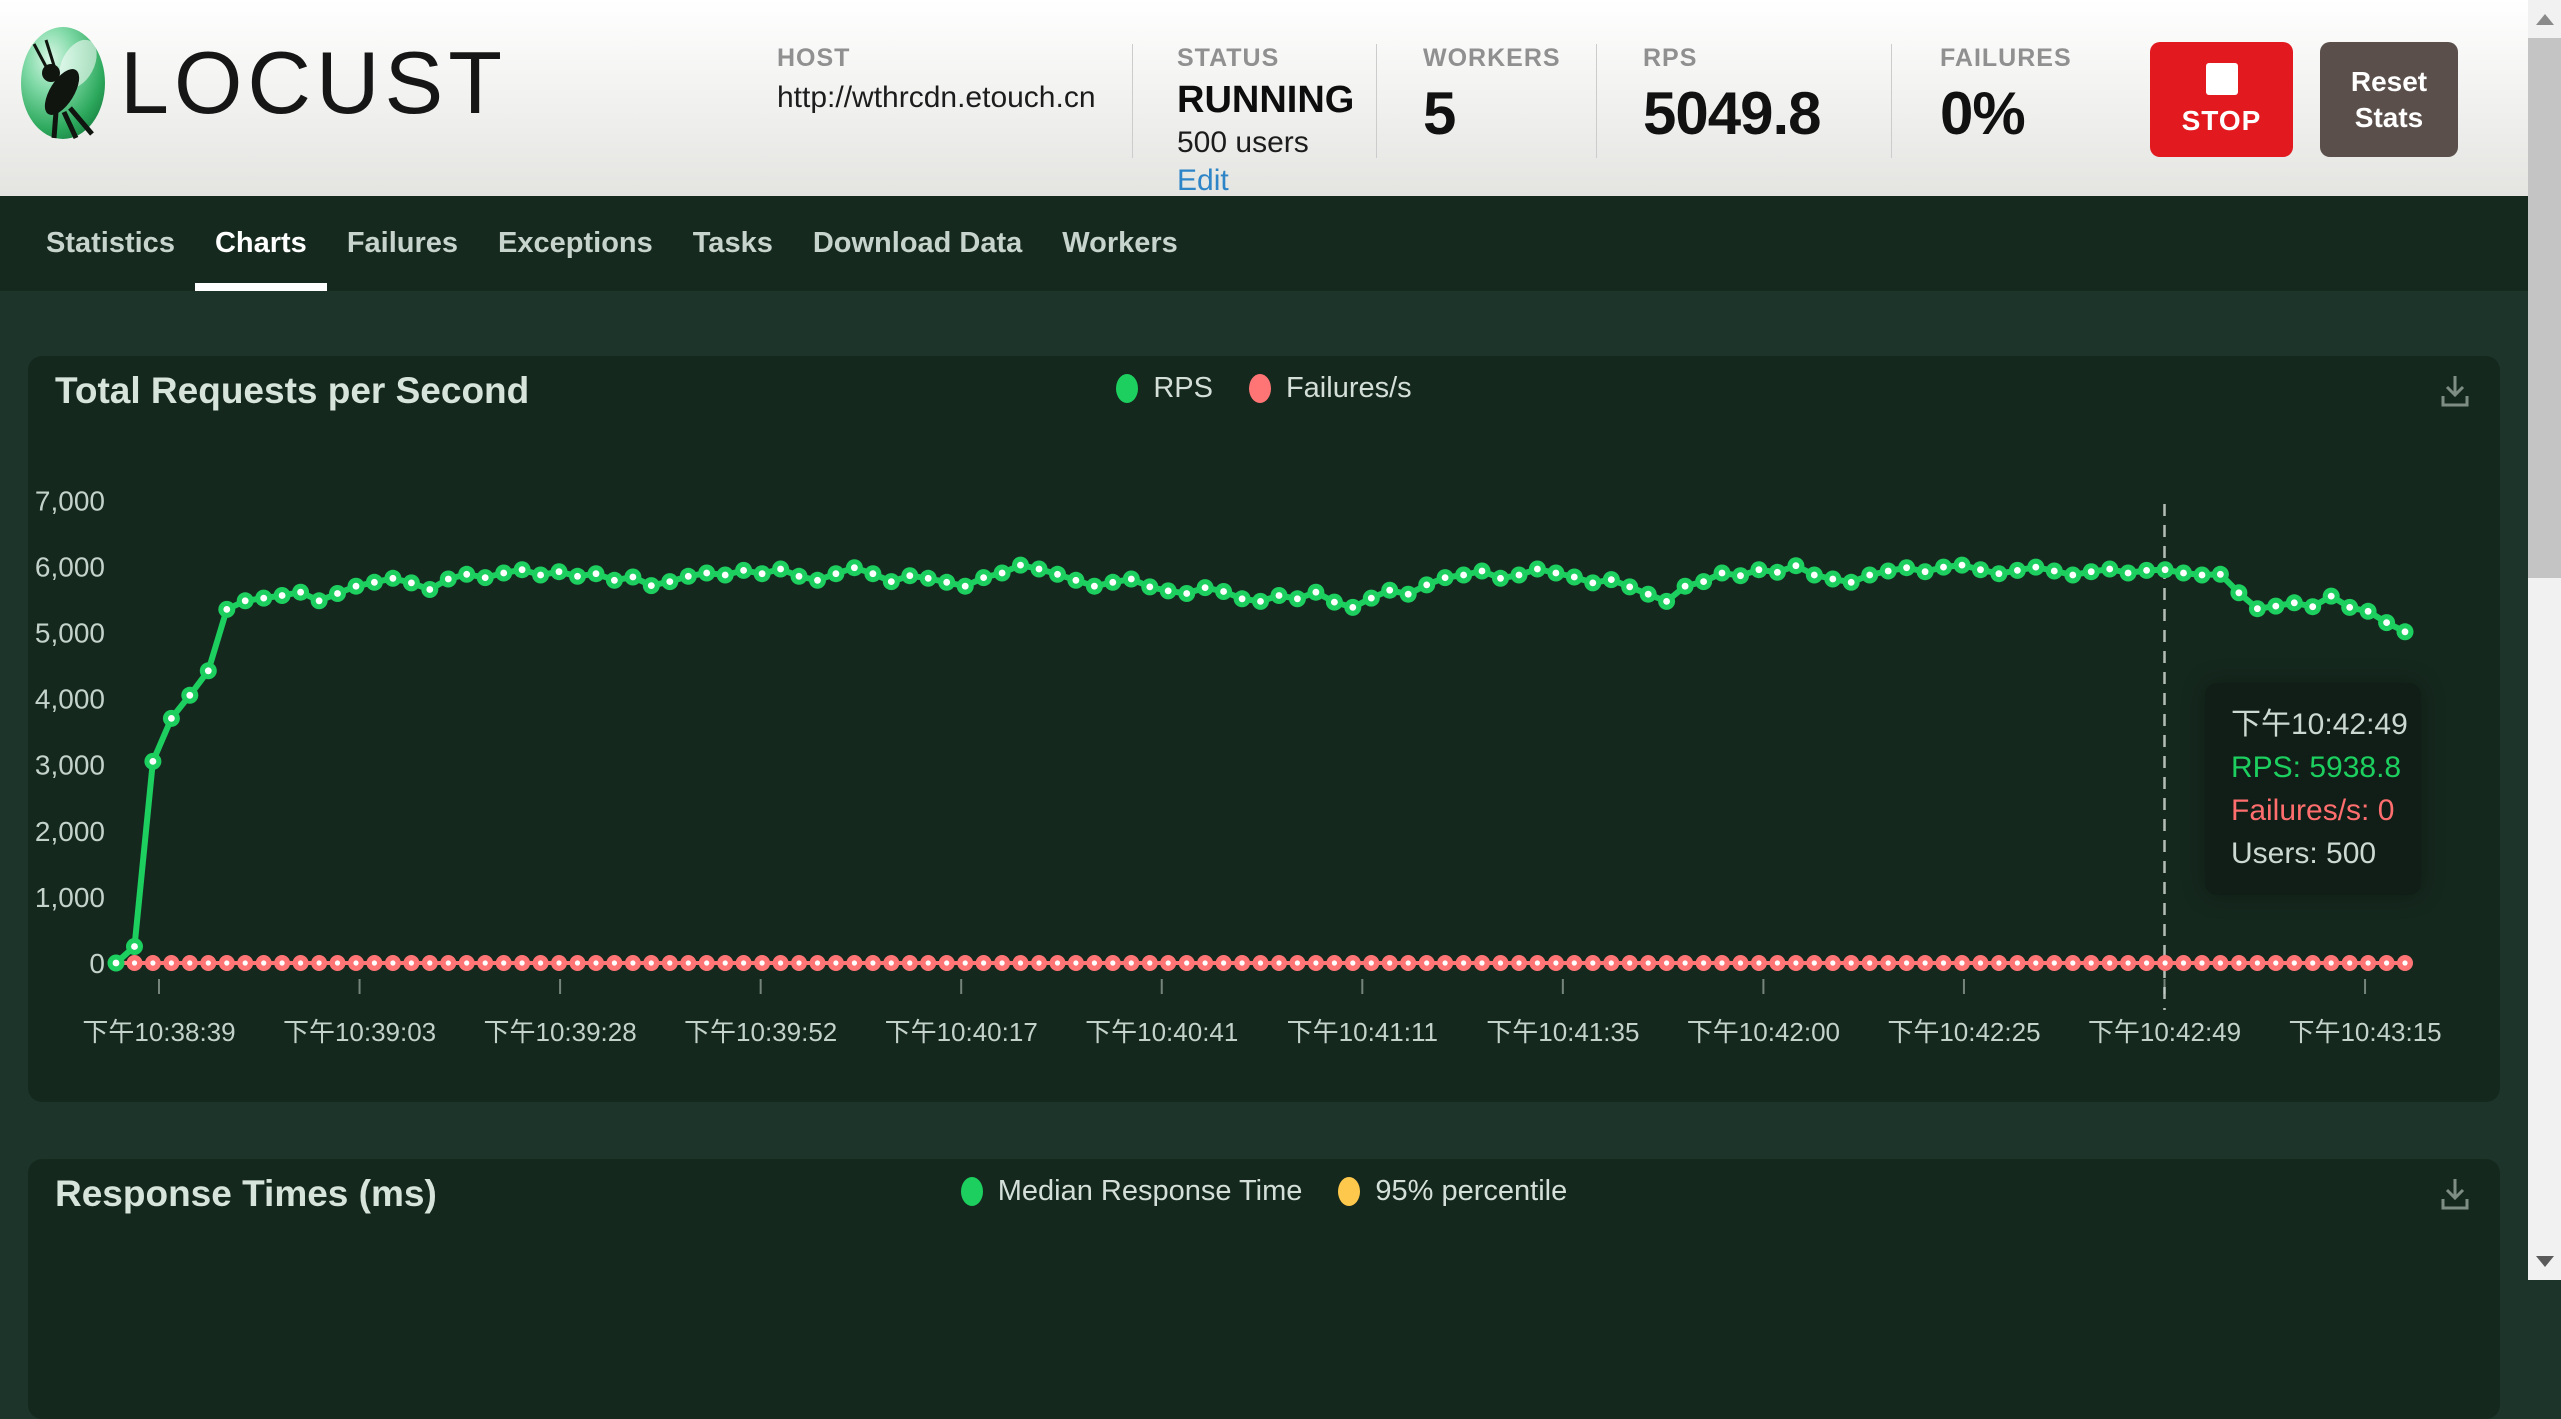  I want to click on tab-failures: Failures, so click(402, 243).